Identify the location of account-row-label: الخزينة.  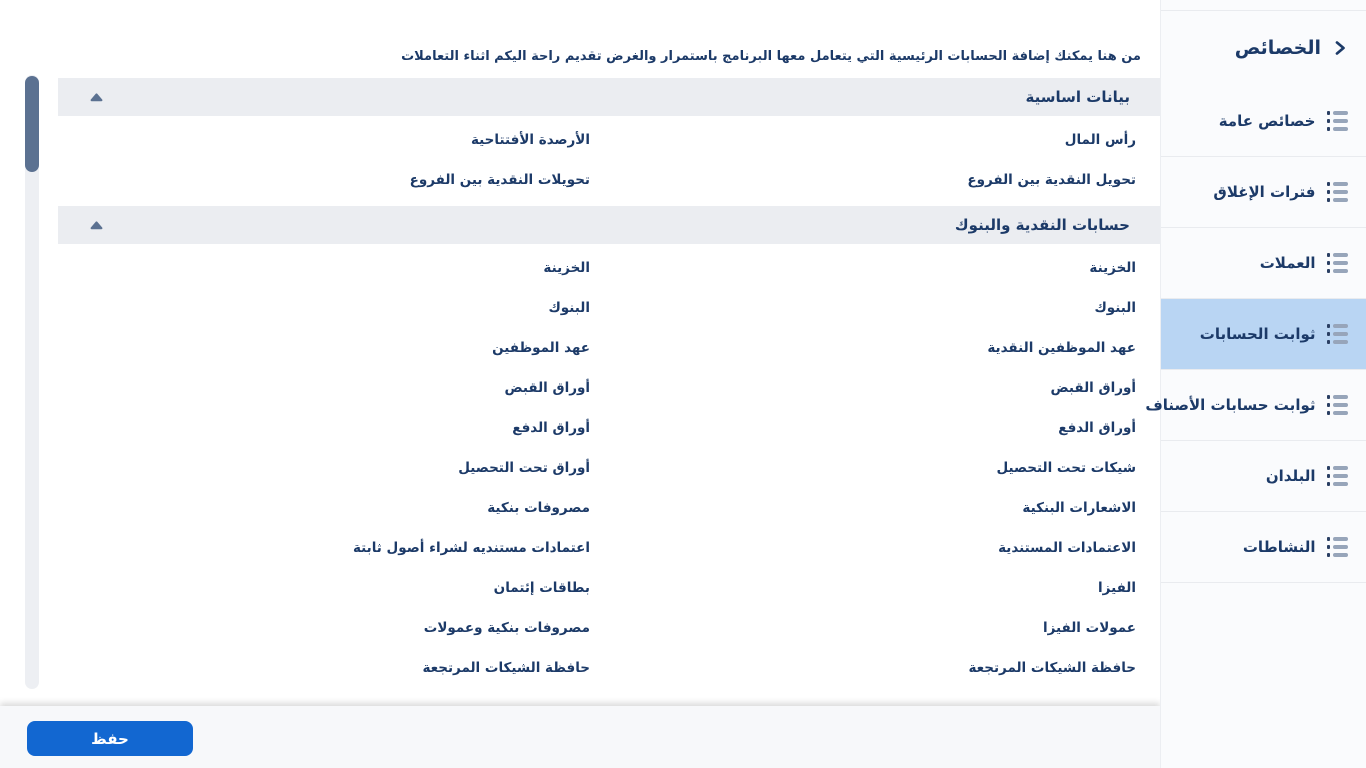
(1112, 268).